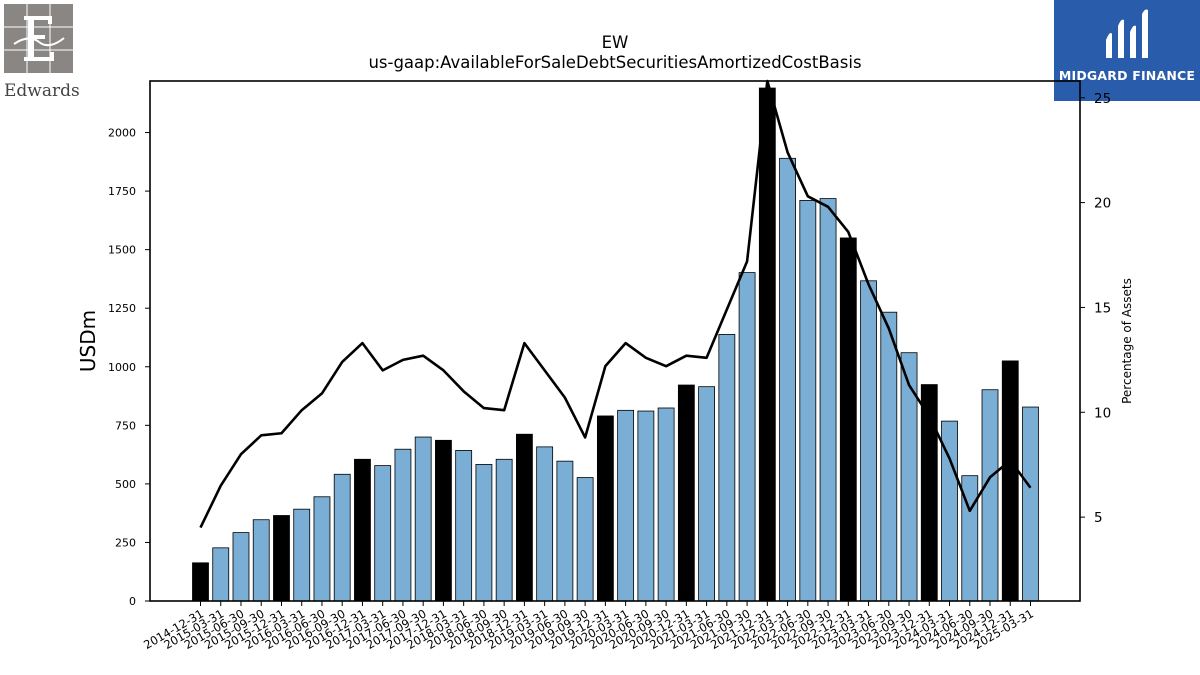 This screenshot has width=1200, height=675. Describe the element at coordinates (1102, 99) in the screenshot. I see `y2-tick-label-25: 25` at that location.